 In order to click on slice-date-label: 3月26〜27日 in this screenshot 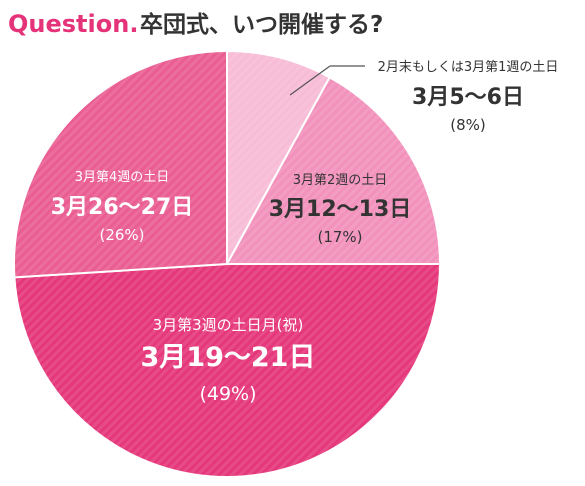, I will do `click(122, 207)`.